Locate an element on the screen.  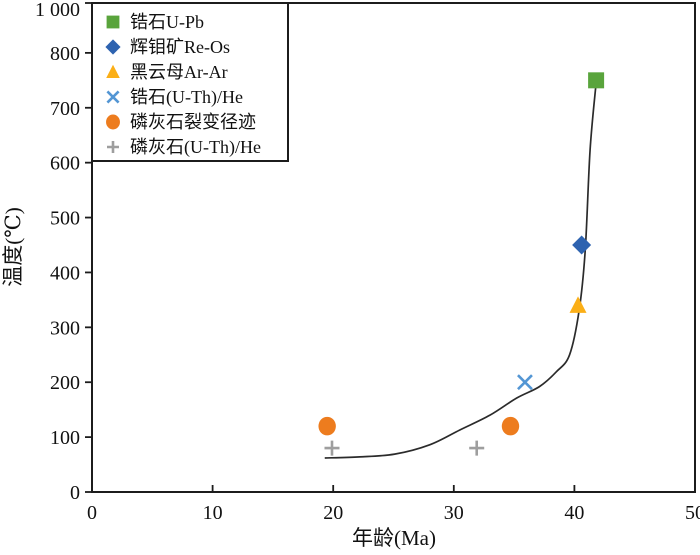
y-tick-label: 600 is located at coordinates (65, 164).